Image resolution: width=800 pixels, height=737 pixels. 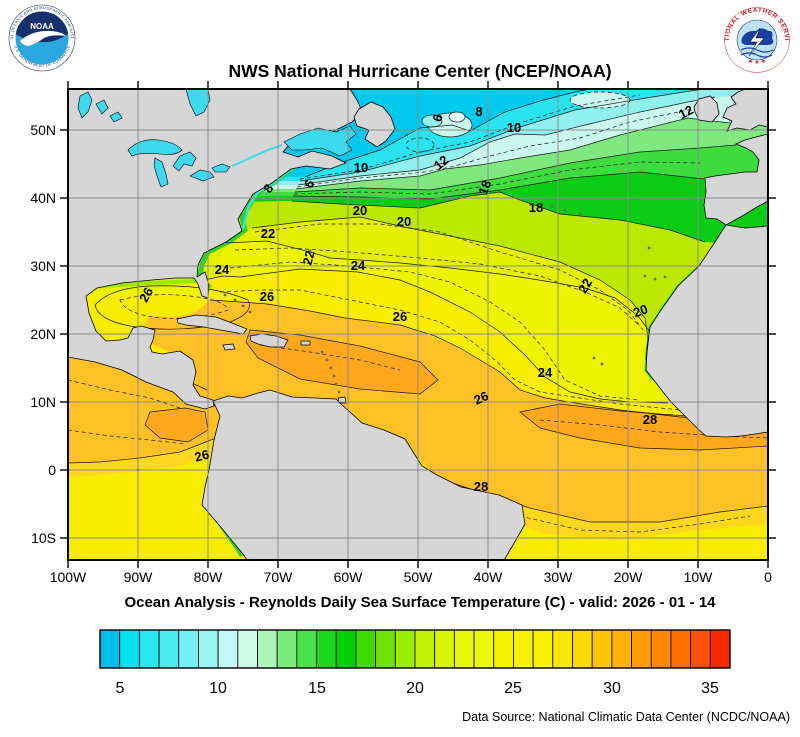 I want to click on nws-cloud-icon, so click(x=757, y=36).